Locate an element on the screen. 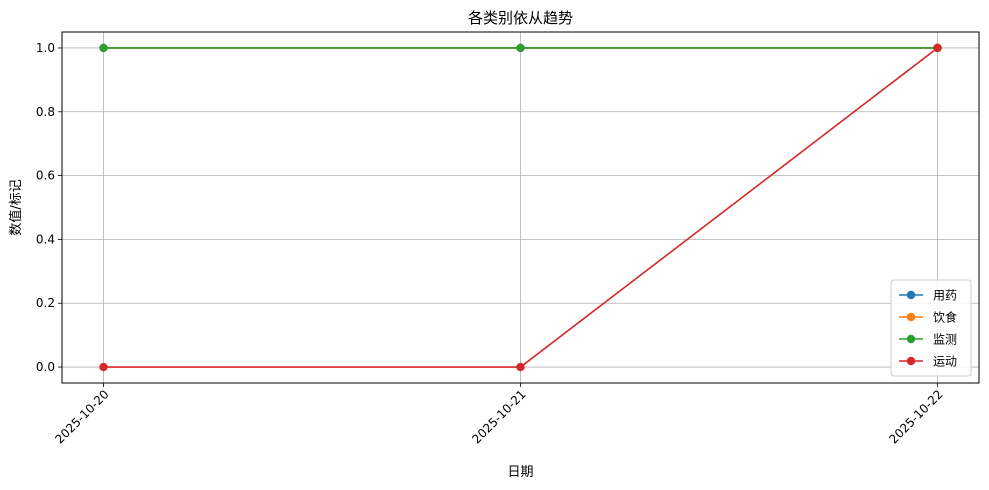  legend-item: 运动 is located at coordinates (928, 362).